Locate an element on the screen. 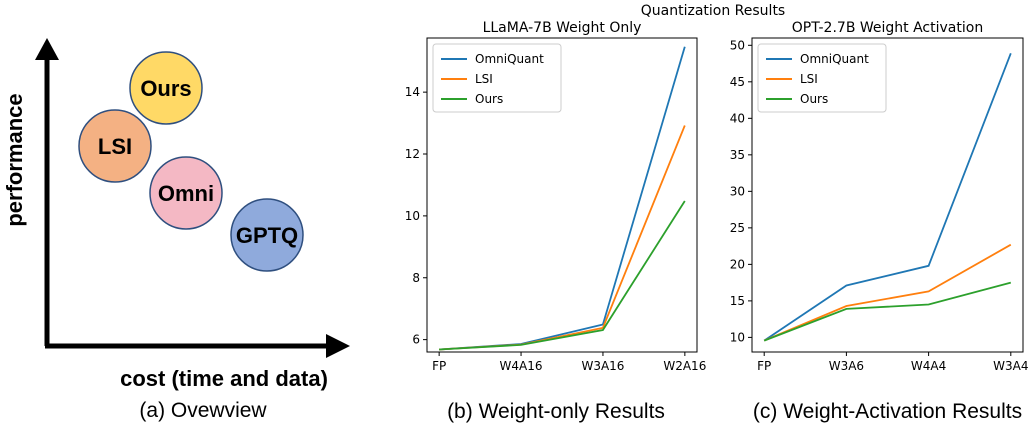  overview-caption: (a) Ovewview is located at coordinates (203, 410).